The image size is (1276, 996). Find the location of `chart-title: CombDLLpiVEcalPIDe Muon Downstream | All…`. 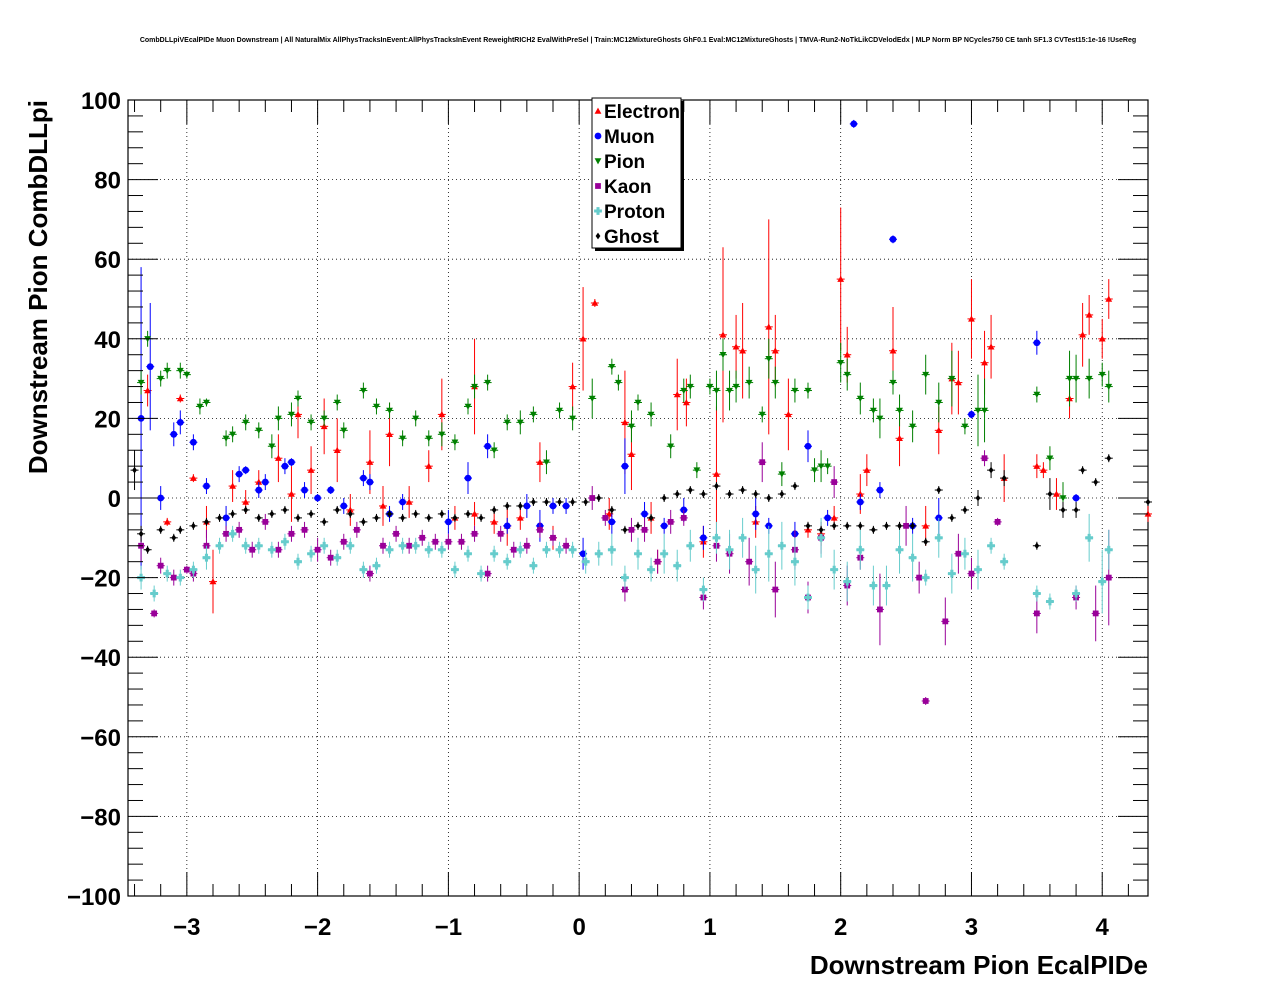

chart-title: CombDLLpiVEcalPIDe Muon Downstream | All… is located at coordinates (638, 40).